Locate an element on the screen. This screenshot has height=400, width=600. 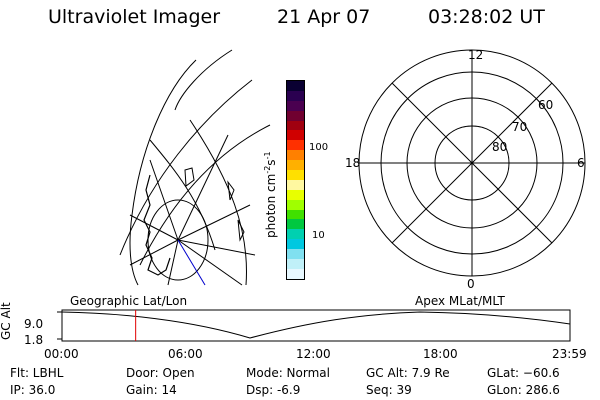
y-tick-top: 9.0 is located at coordinates (34, 324).